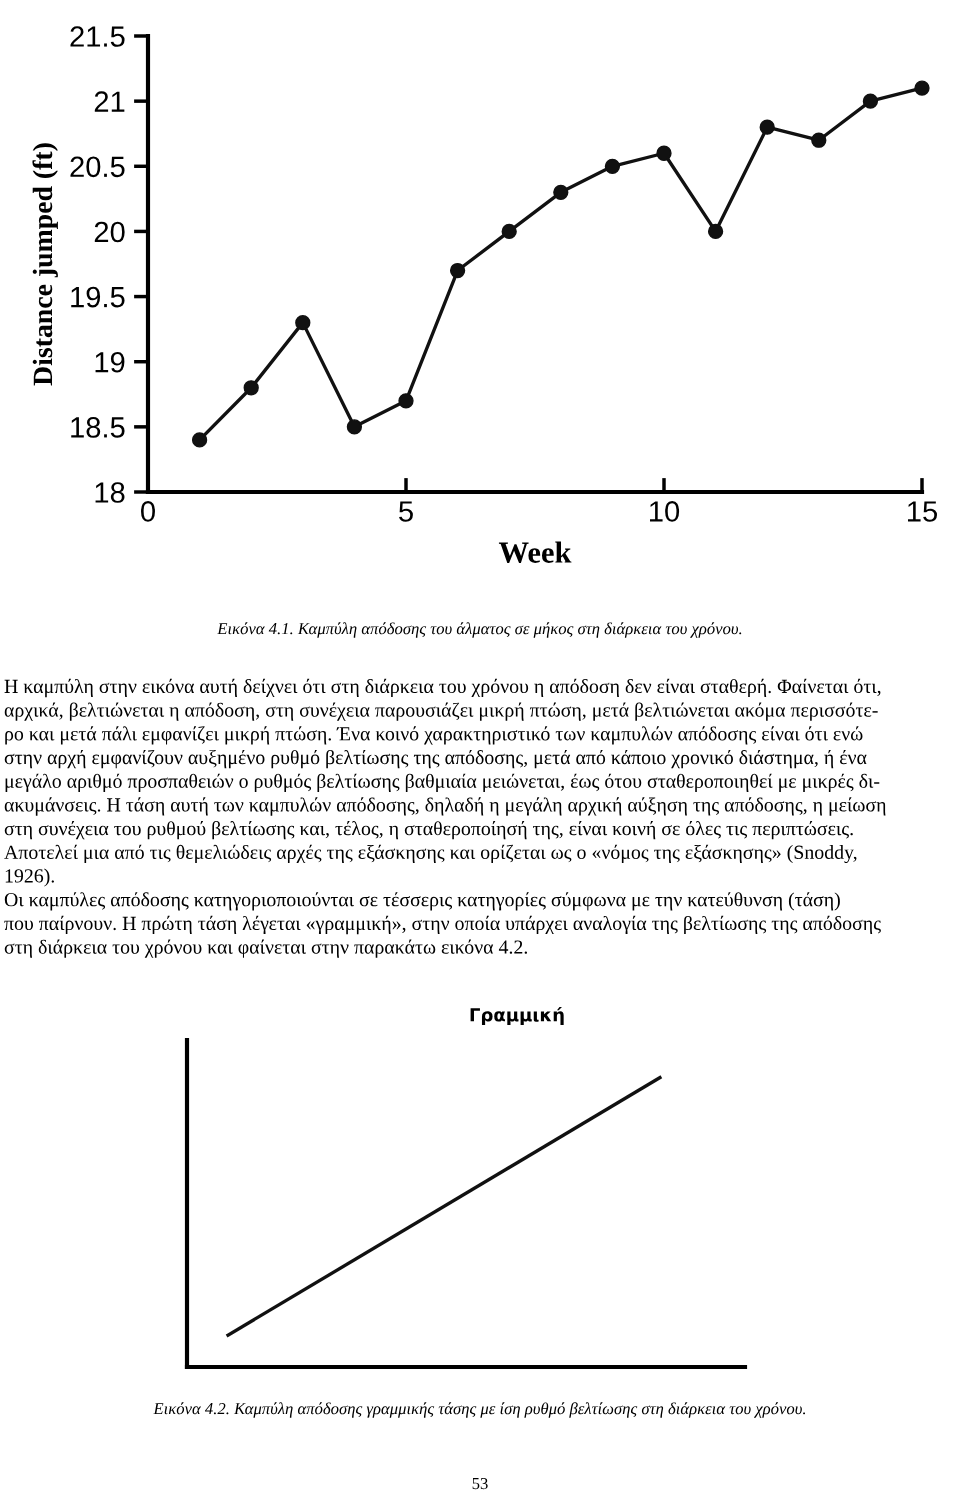 Image resolution: width=960 pixels, height=1493 pixels. Describe the element at coordinates (479, 630) in the screenshot. I see `text: Εικόνα 4.1. Καμπύλη απόδοσης του άλματος σε μήκος στη διάρκεια του χρόνου.` at that location.